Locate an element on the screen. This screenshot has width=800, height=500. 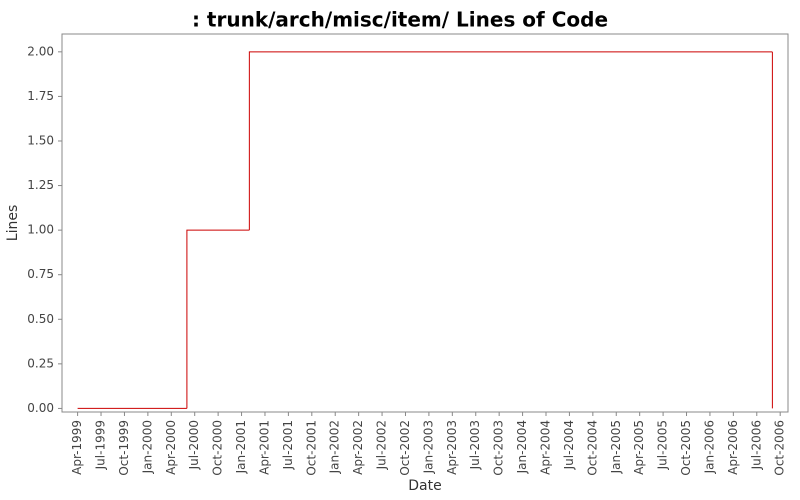
y-tick-label: 2.00 is located at coordinates (40, 51).